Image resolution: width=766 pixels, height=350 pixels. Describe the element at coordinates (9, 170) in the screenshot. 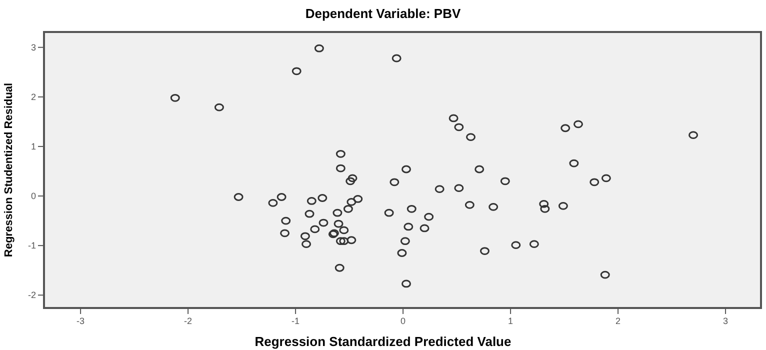

I see `y-axis-title: Regression Studentized Residual` at that location.